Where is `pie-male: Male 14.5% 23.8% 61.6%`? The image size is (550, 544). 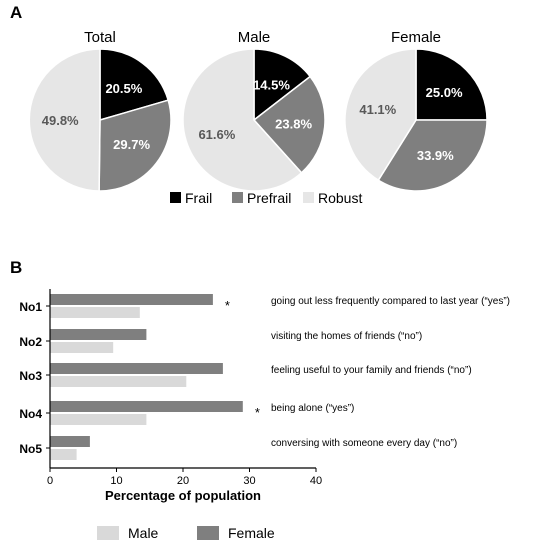
pie-male: Male 14.5% 23.8% 61.6% is located at coordinates (254, 110).